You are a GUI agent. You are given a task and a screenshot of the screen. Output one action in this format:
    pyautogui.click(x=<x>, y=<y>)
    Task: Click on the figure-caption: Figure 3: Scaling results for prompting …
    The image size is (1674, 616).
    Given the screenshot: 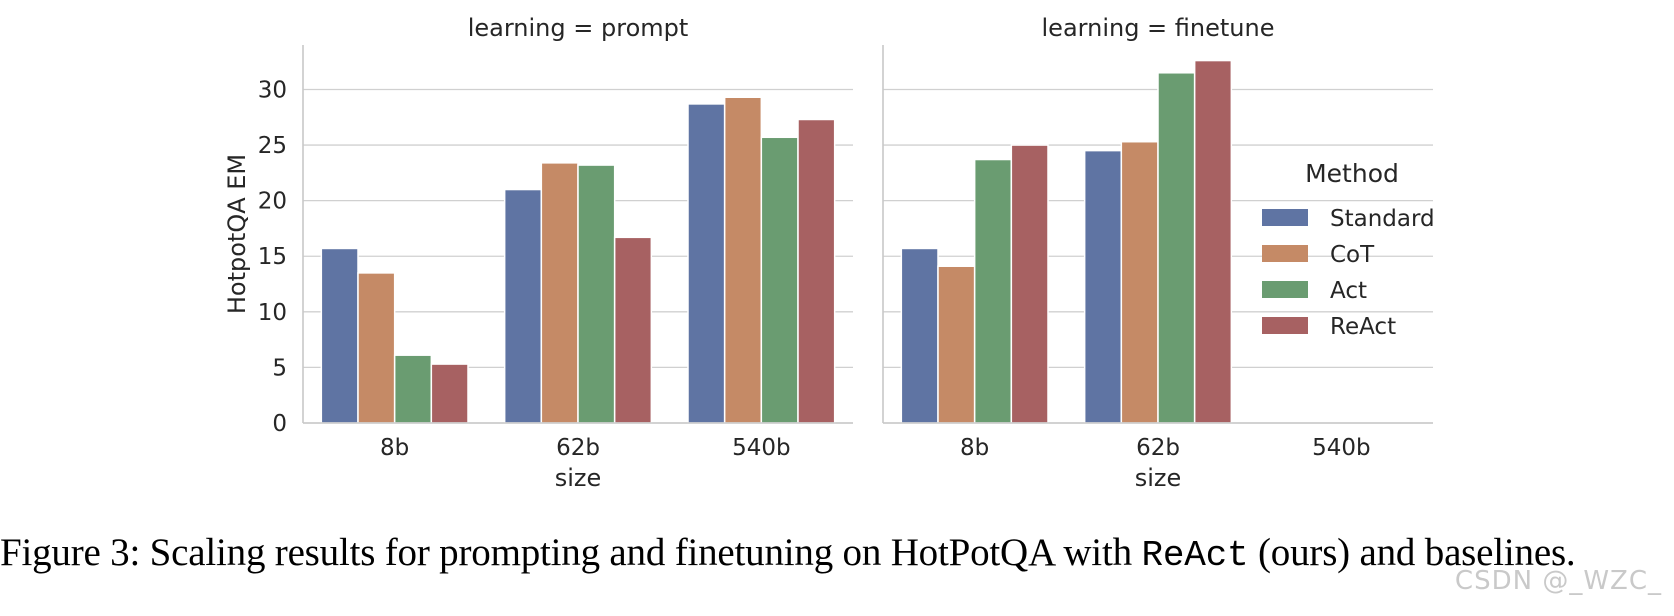 What is the action you would take?
    pyautogui.click(x=837, y=553)
    